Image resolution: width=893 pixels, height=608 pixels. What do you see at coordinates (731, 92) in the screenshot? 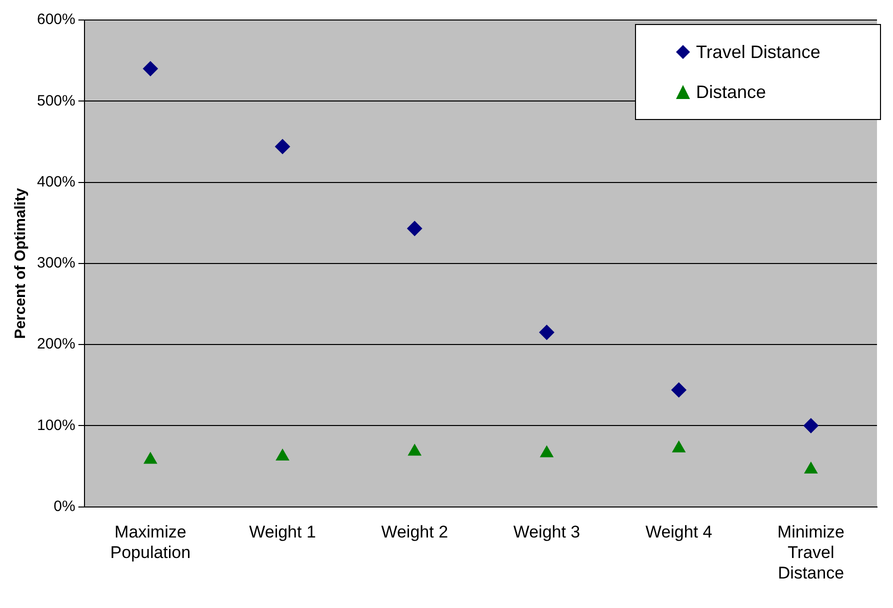
I see `legend-label: Distance` at bounding box center [731, 92].